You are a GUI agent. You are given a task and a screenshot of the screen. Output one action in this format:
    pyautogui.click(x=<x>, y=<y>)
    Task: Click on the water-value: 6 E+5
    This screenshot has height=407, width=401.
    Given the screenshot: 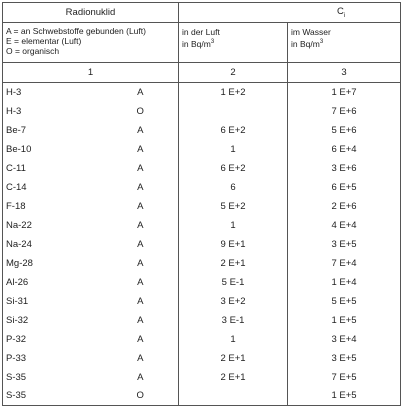 What is the action you would take?
    pyautogui.click(x=344, y=187)
    